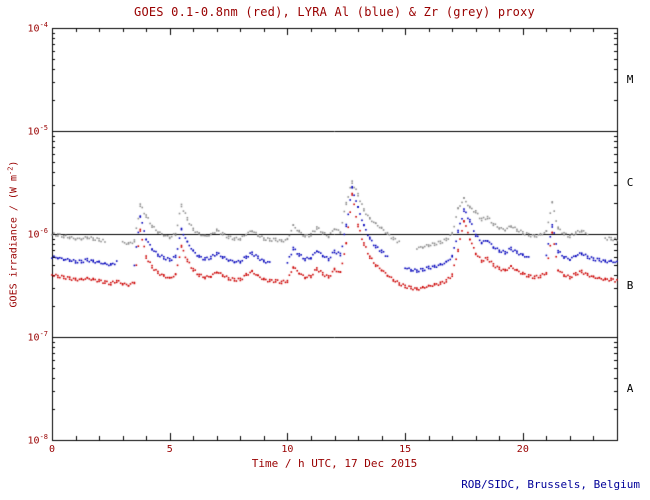  I want to click on x-tick-label: 10, so click(287, 449).